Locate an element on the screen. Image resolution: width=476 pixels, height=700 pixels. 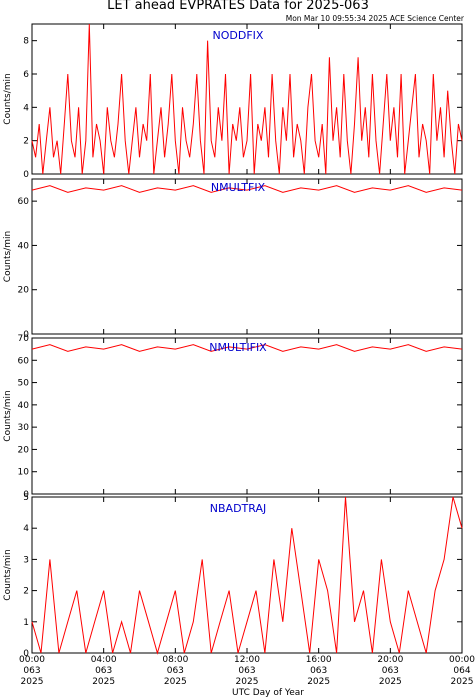
y-tick-label: 1 is located at coordinates (26, 623).